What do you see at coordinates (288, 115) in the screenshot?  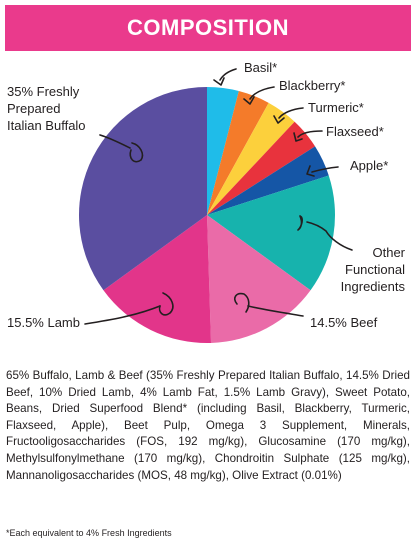 I see `leader-turmeric` at bounding box center [288, 115].